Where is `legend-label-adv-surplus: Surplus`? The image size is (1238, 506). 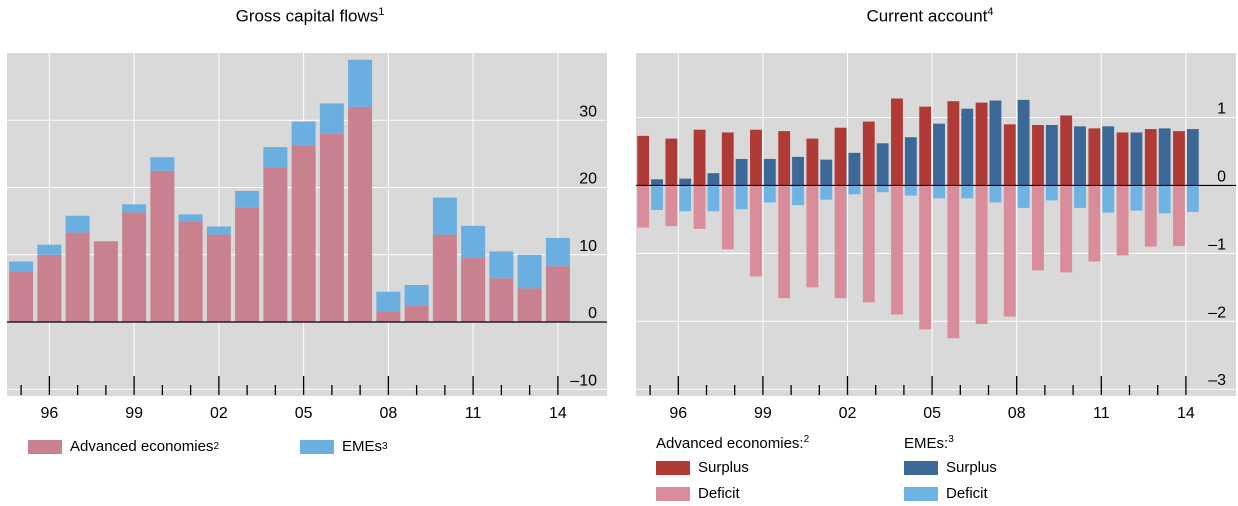 legend-label-adv-surplus: Surplus is located at coordinates (723, 467).